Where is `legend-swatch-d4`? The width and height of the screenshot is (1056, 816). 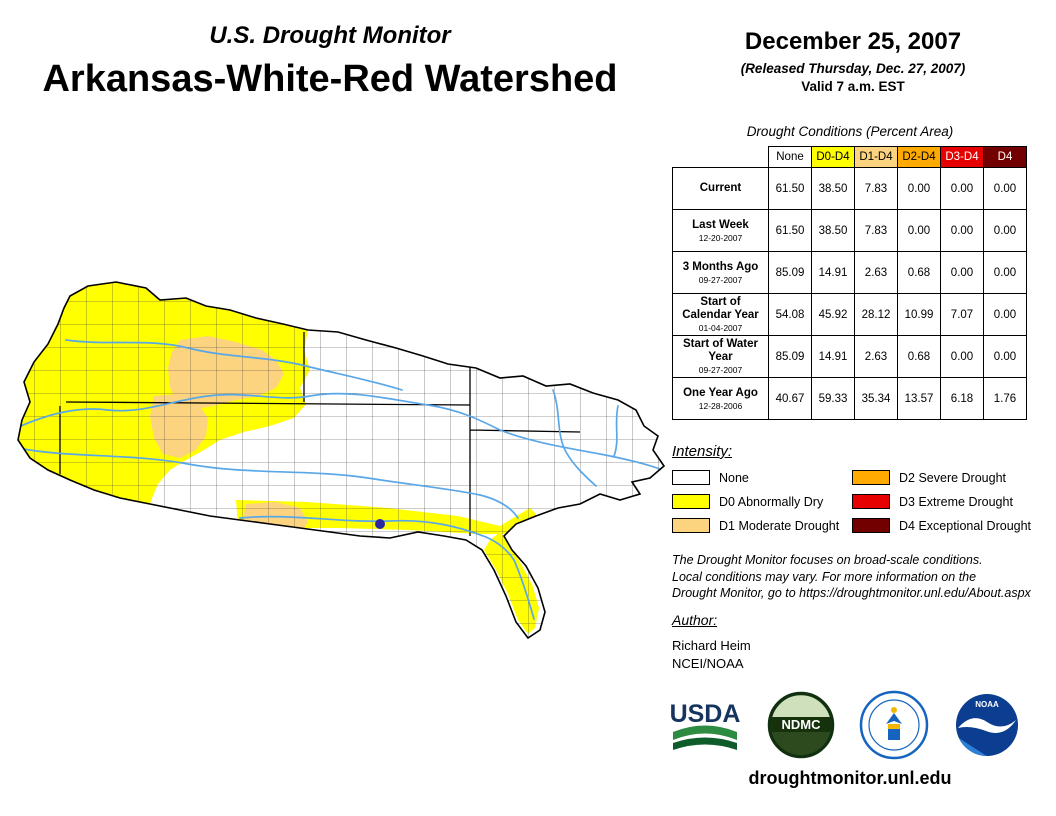 legend-swatch-d4 is located at coordinates (871, 525).